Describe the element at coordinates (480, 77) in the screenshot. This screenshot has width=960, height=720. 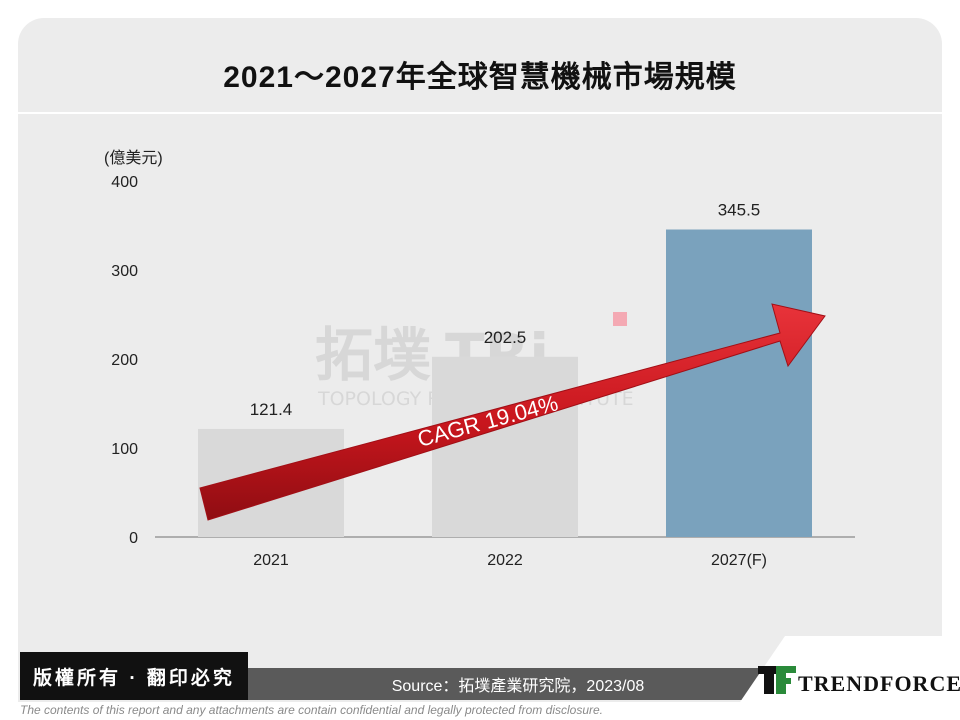
I see `page-title: 2021～2027年全球智慧機械市場規模` at that location.